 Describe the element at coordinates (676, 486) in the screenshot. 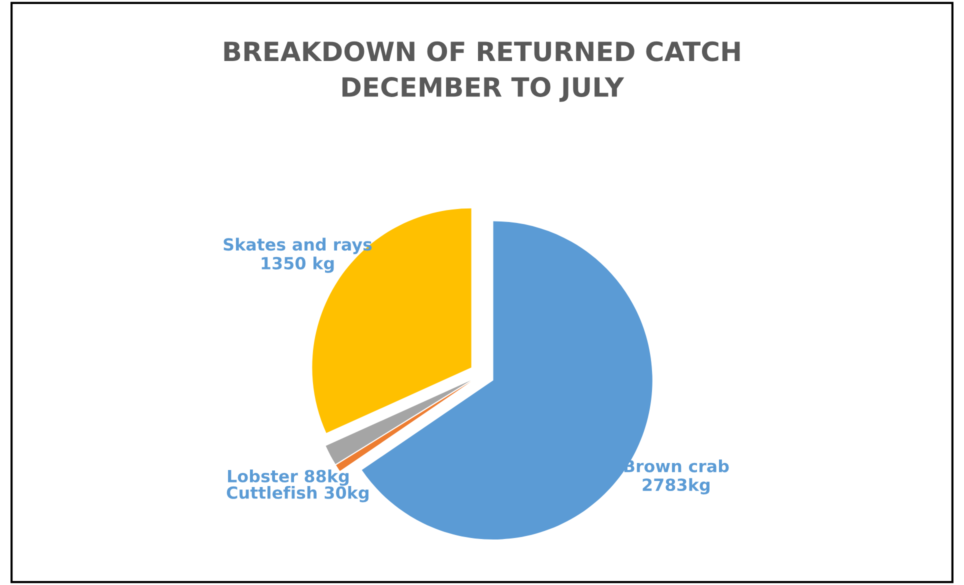

I see `data-label: 2783kg` at that location.